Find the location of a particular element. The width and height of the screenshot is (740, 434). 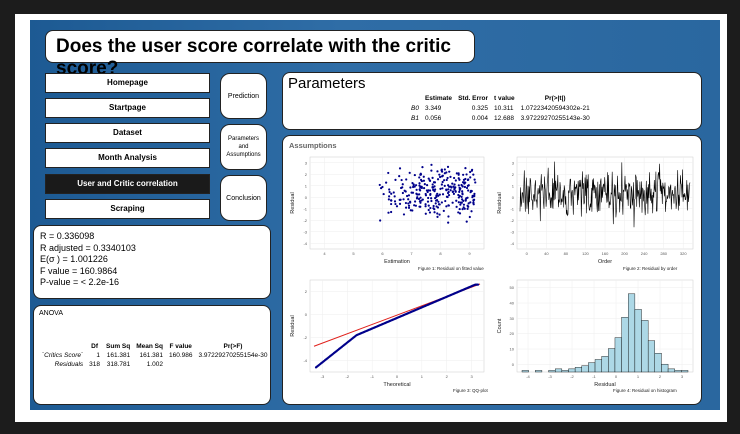

nav-dataset: Dataset is located at coordinates (127, 133).